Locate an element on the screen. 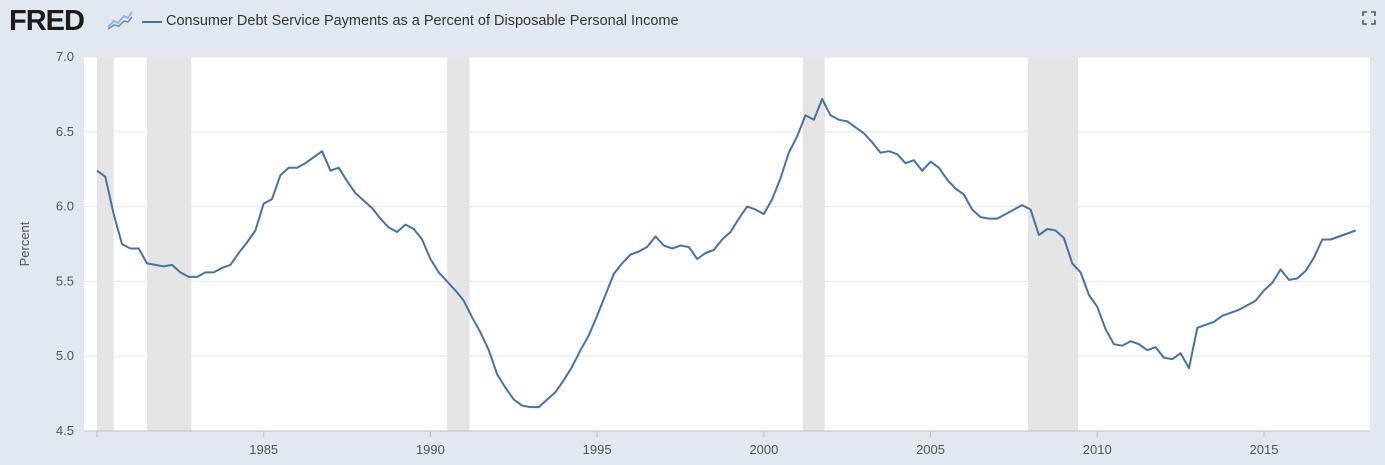 The image size is (1385, 465). y-tick-label: 5.0 is located at coordinates (65, 355).